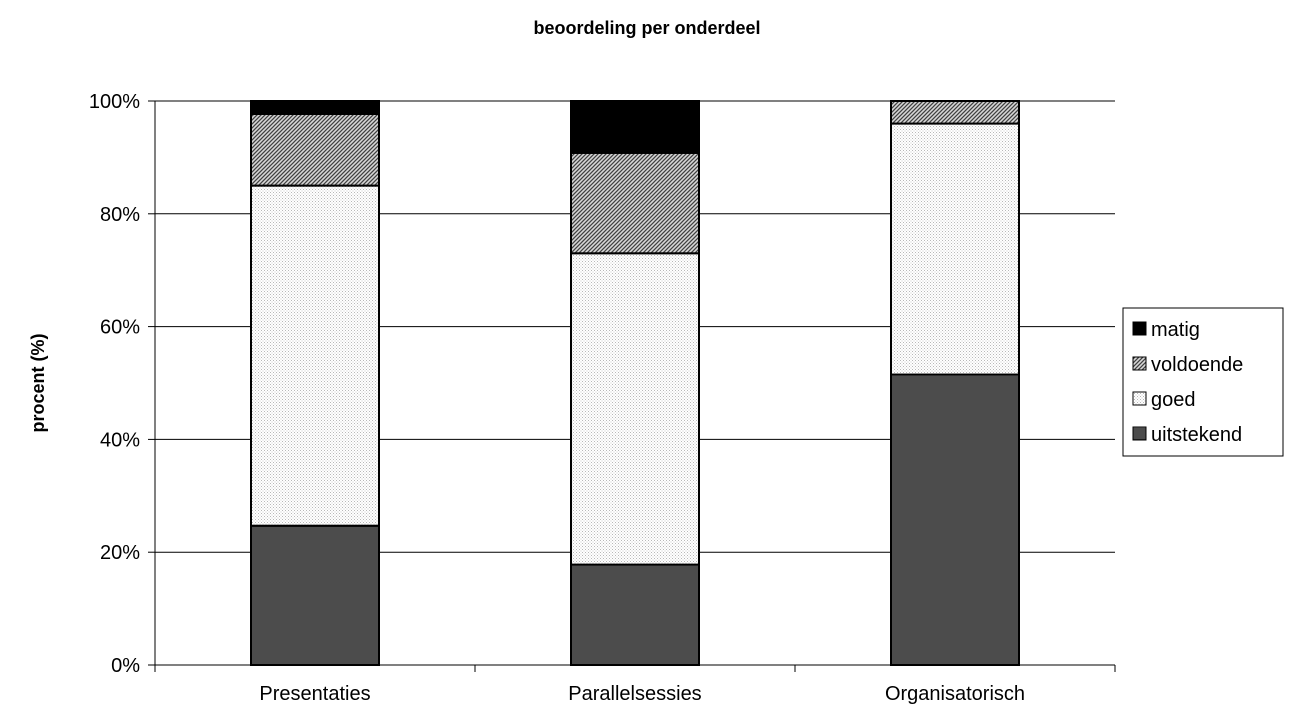 The height and width of the screenshot is (711, 1295). What do you see at coordinates (634, 694) in the screenshot?
I see `category-label: Parallelsessies` at bounding box center [634, 694].